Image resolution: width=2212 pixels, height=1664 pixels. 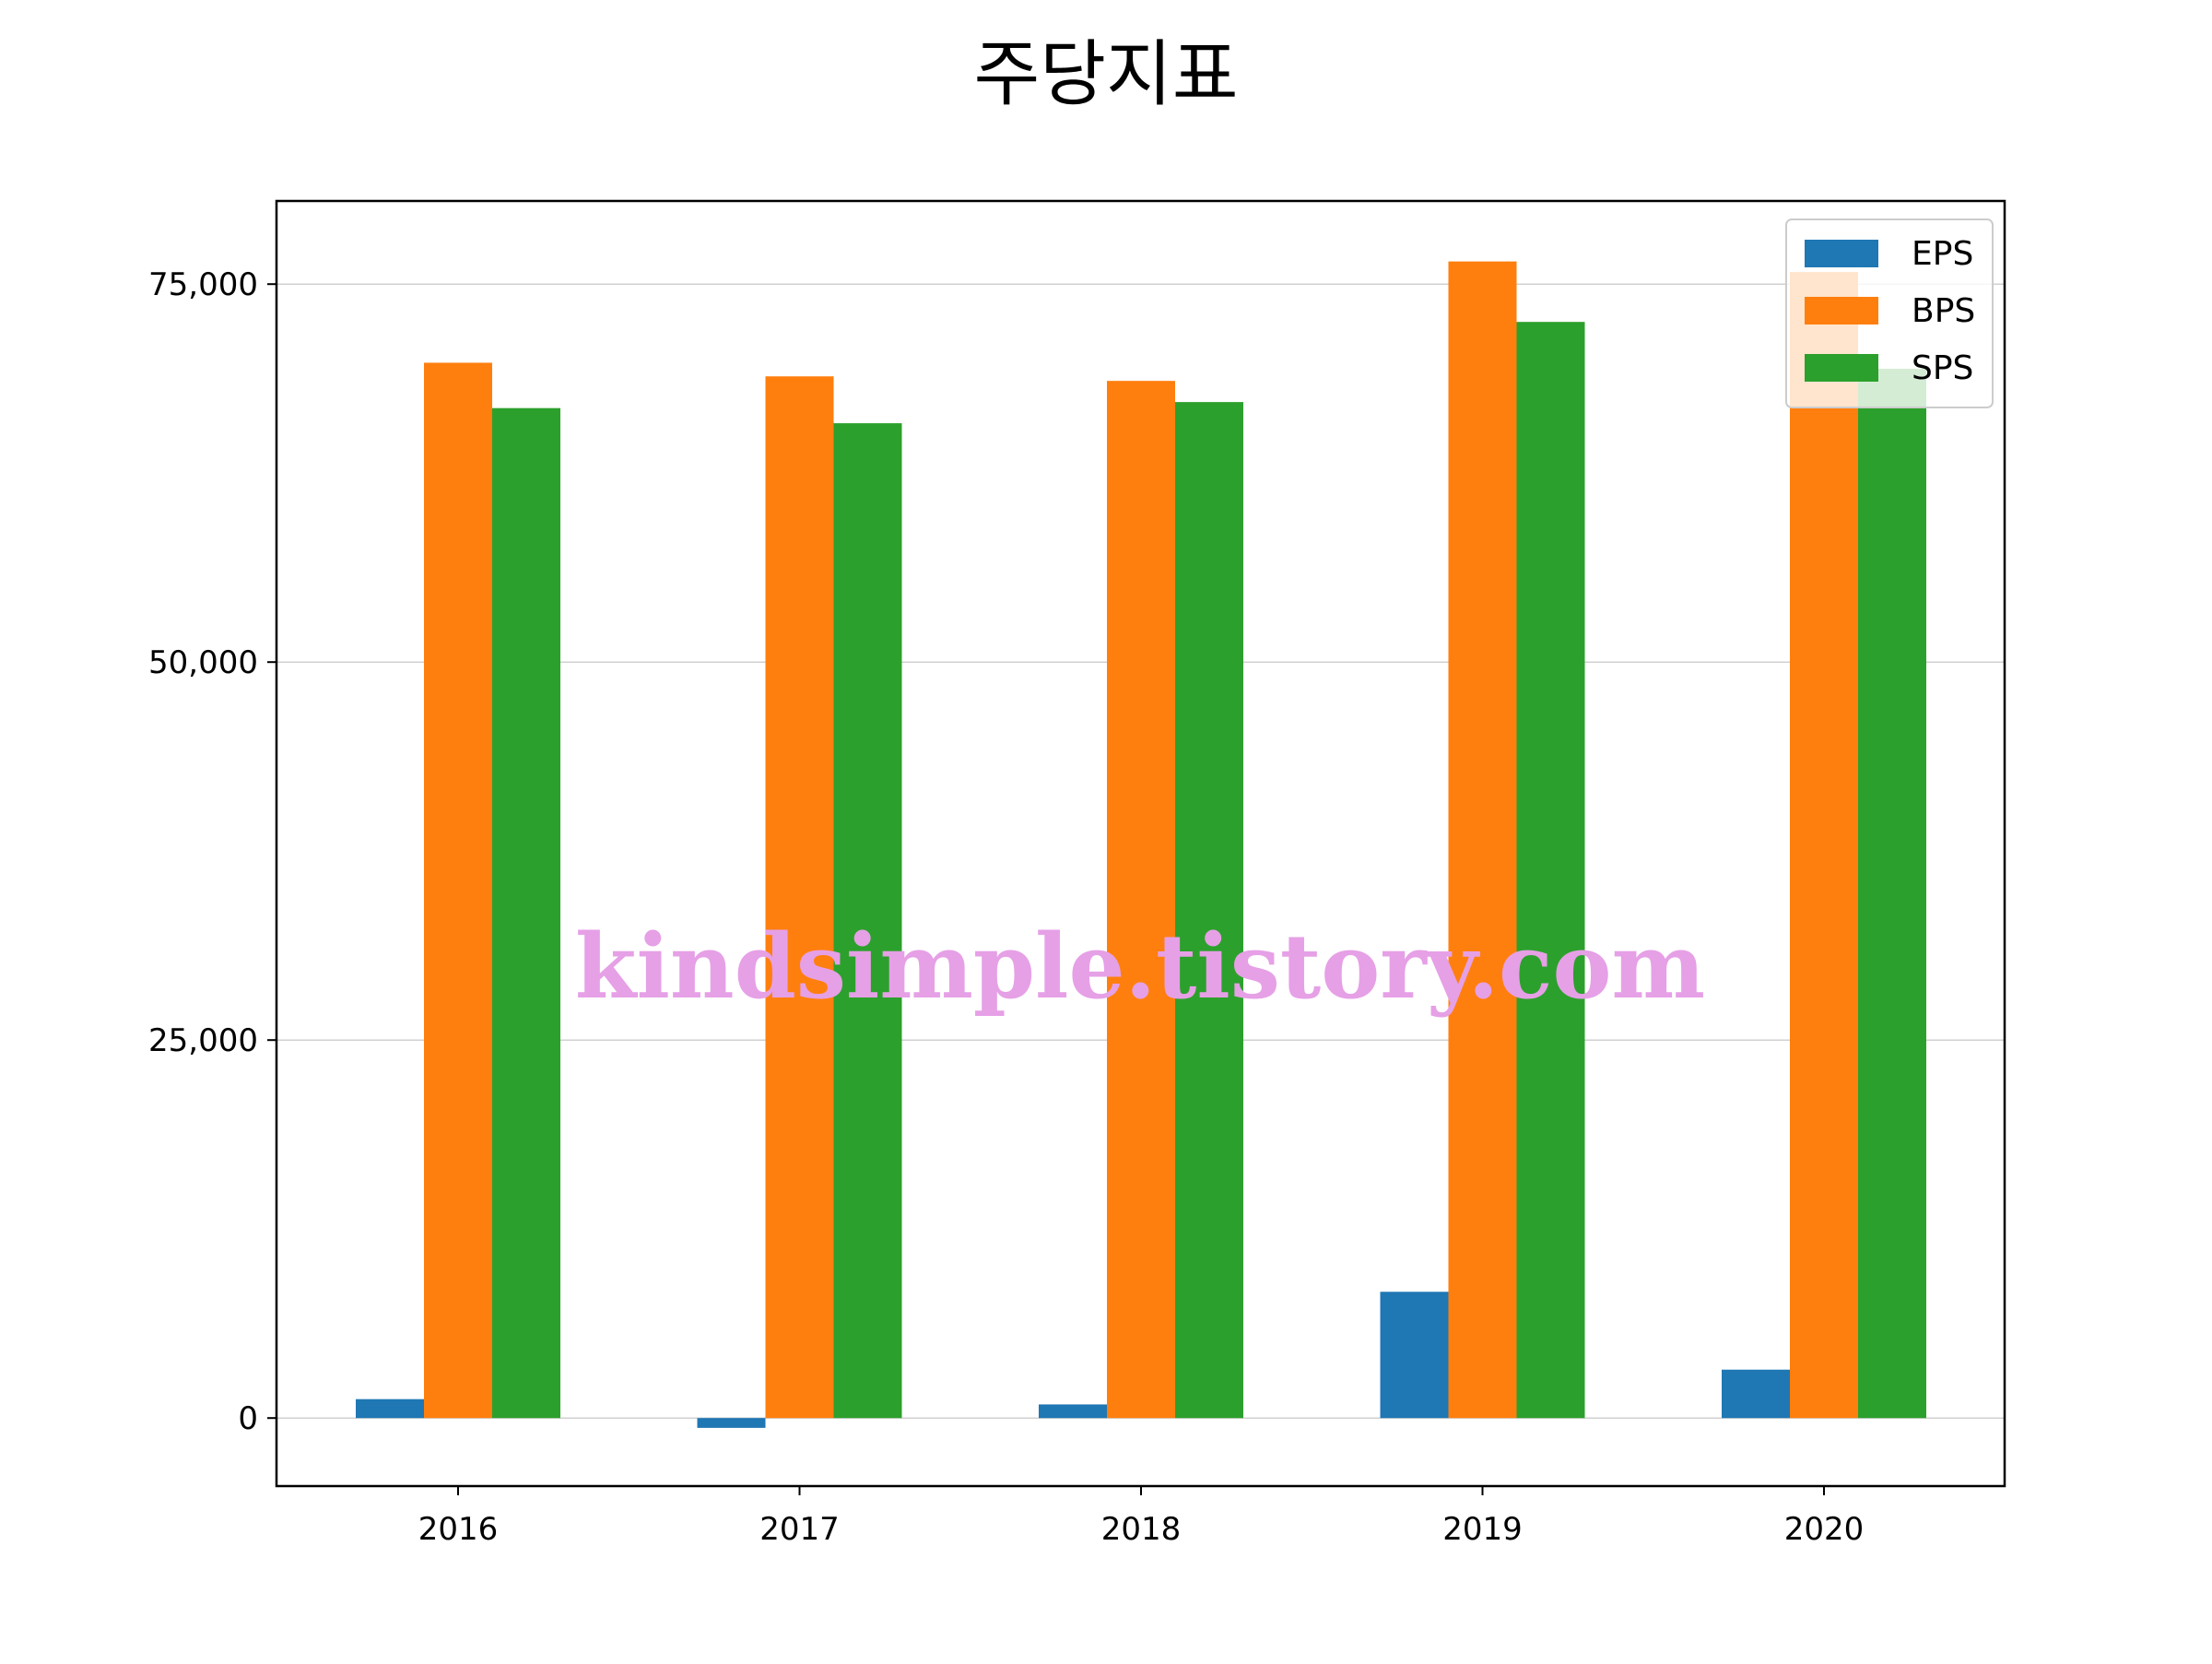 What do you see at coordinates (1482, 1529) in the screenshot?
I see `x-tick-label: 2019` at bounding box center [1482, 1529].